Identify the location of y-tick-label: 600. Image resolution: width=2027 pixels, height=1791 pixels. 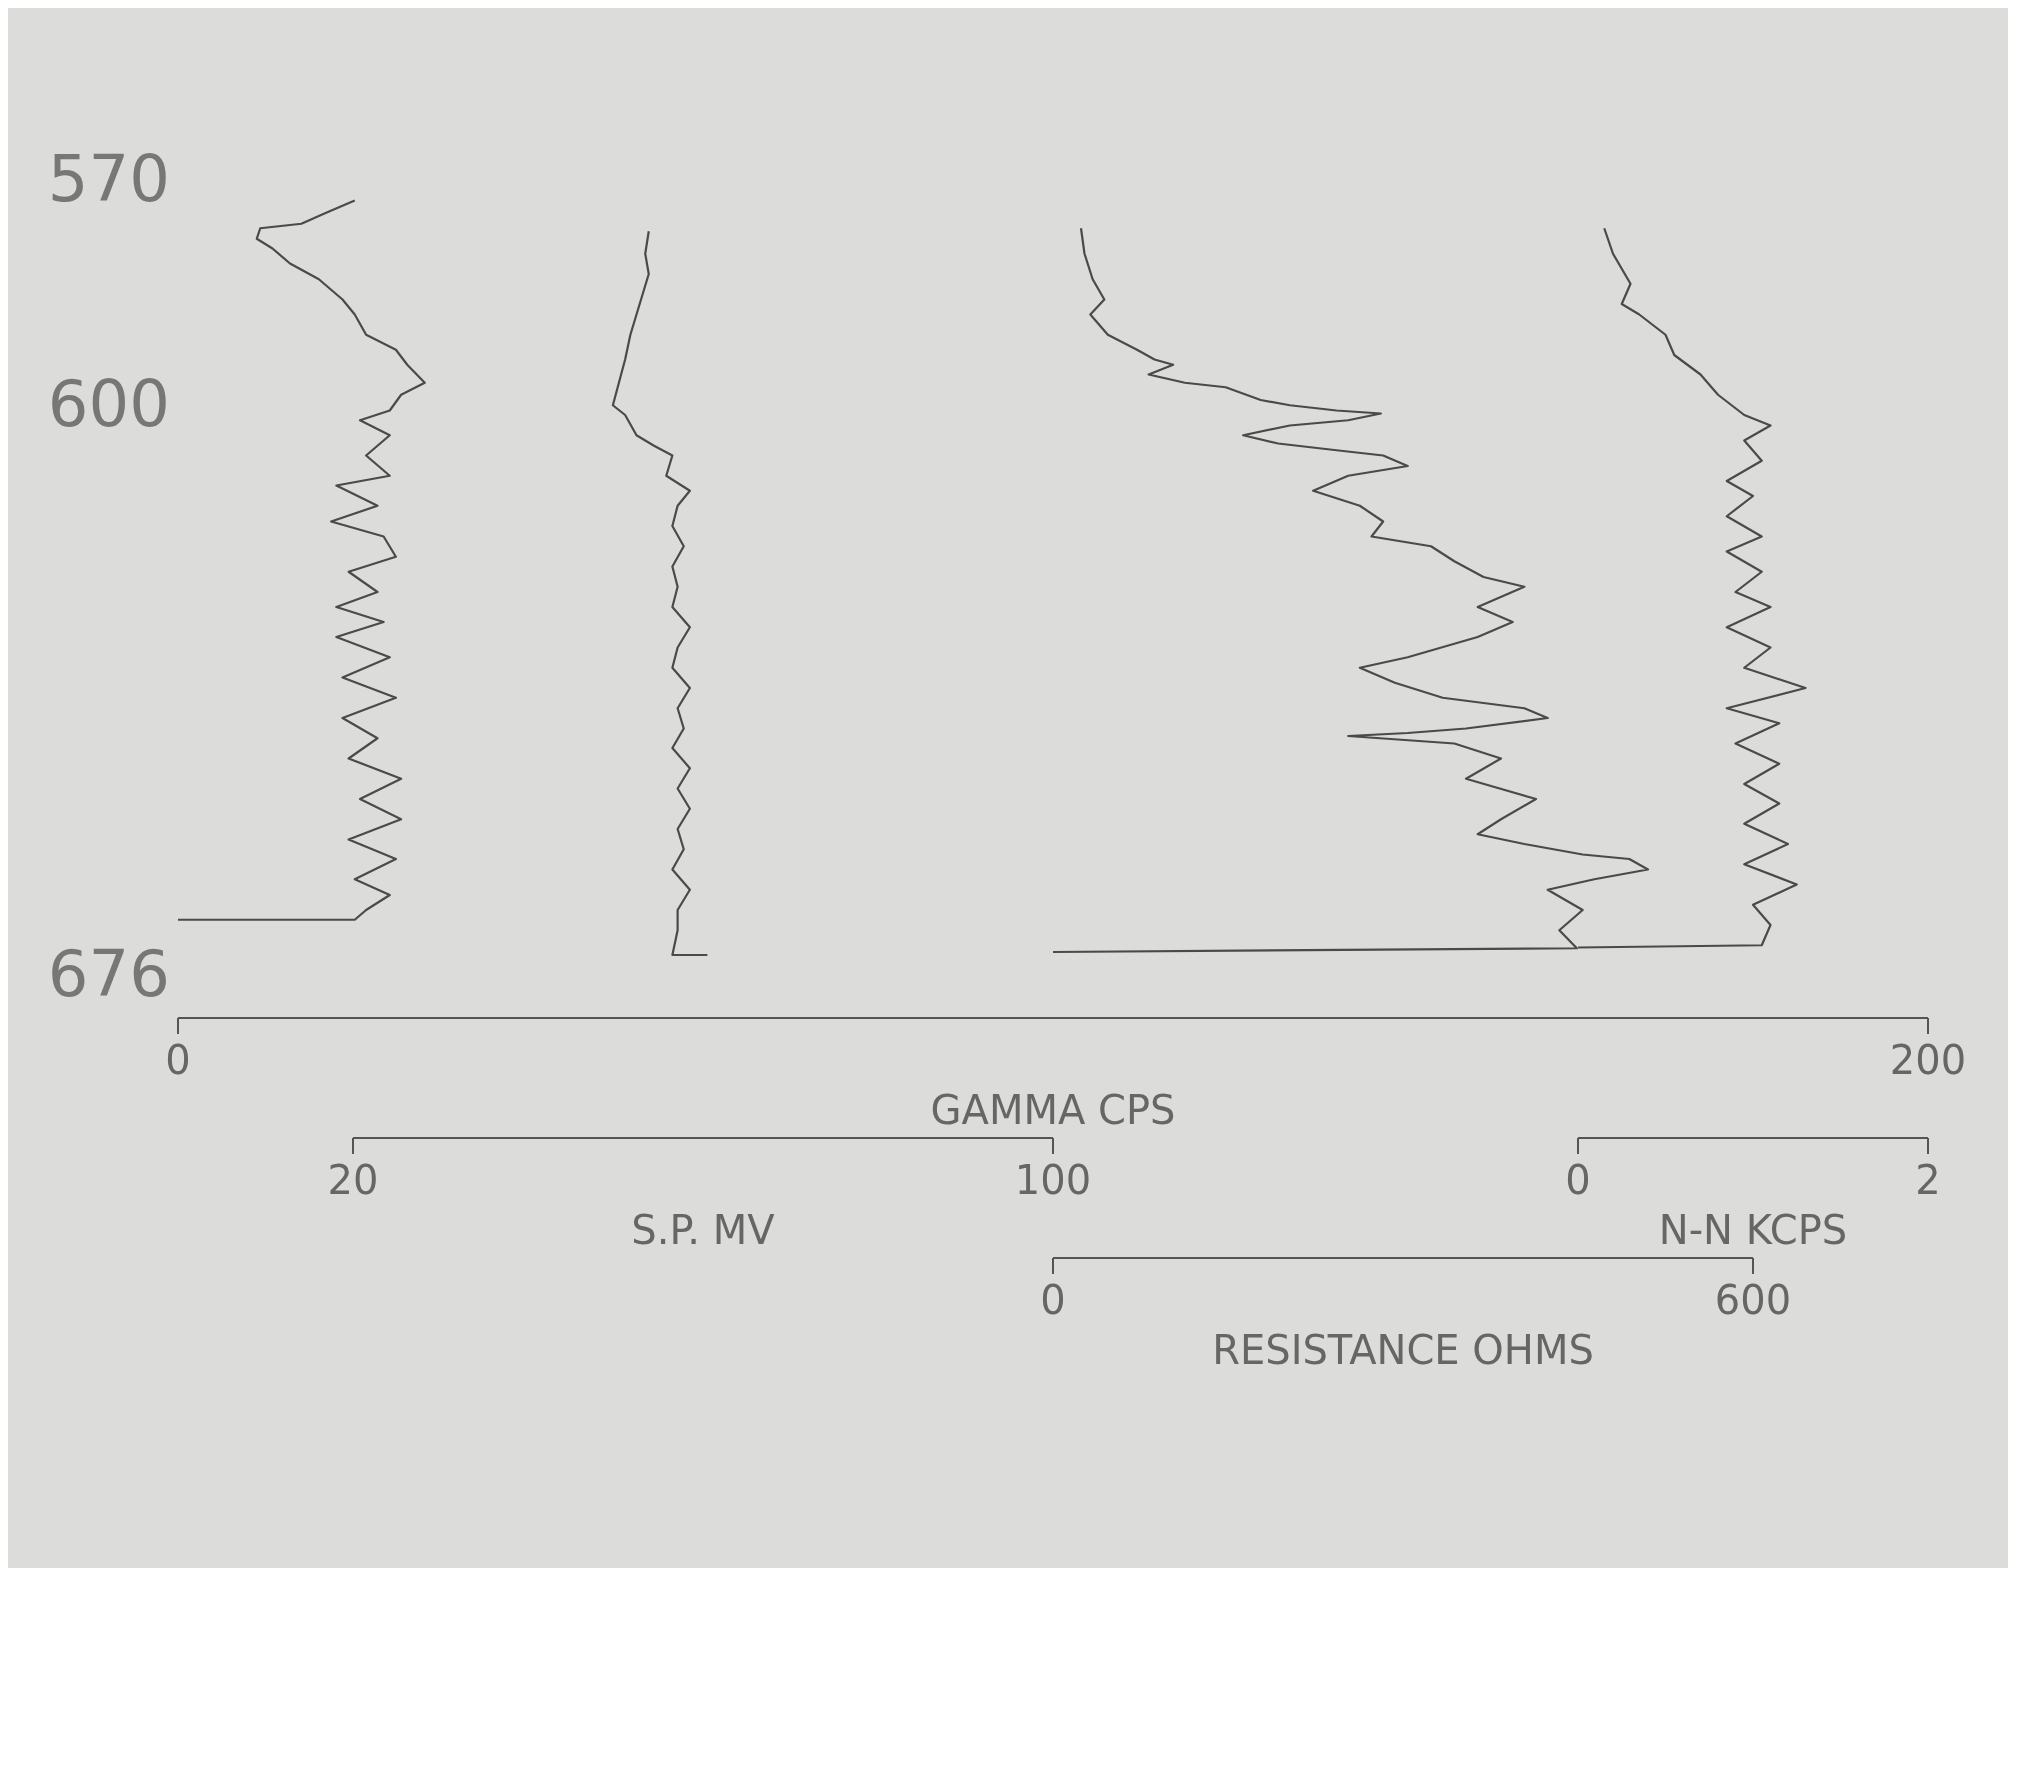
(108, 403).